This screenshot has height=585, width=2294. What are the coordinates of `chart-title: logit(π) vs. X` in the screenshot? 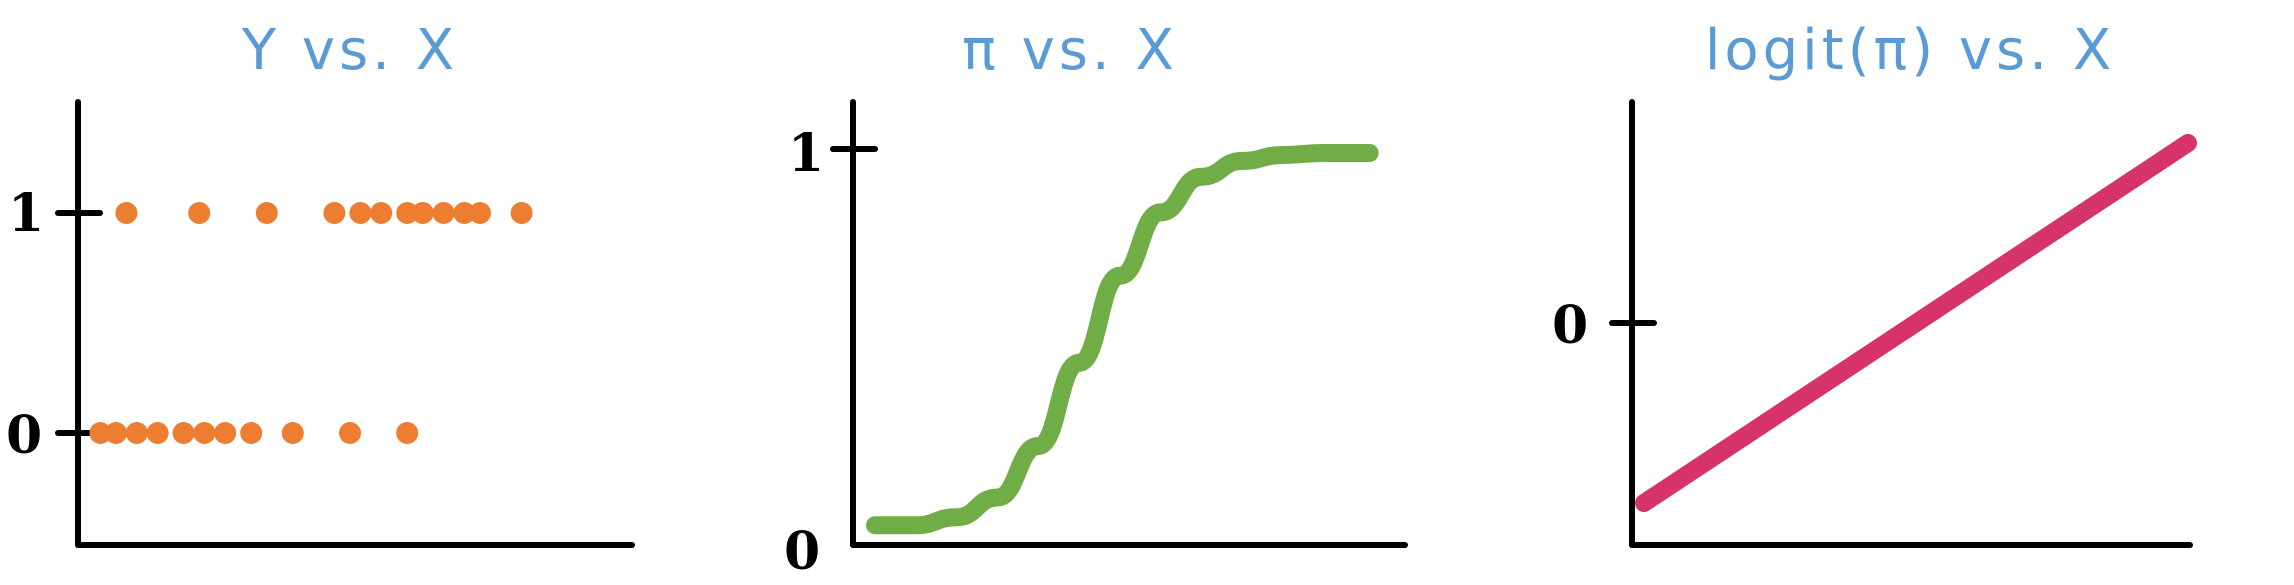 It's located at (1910, 50).